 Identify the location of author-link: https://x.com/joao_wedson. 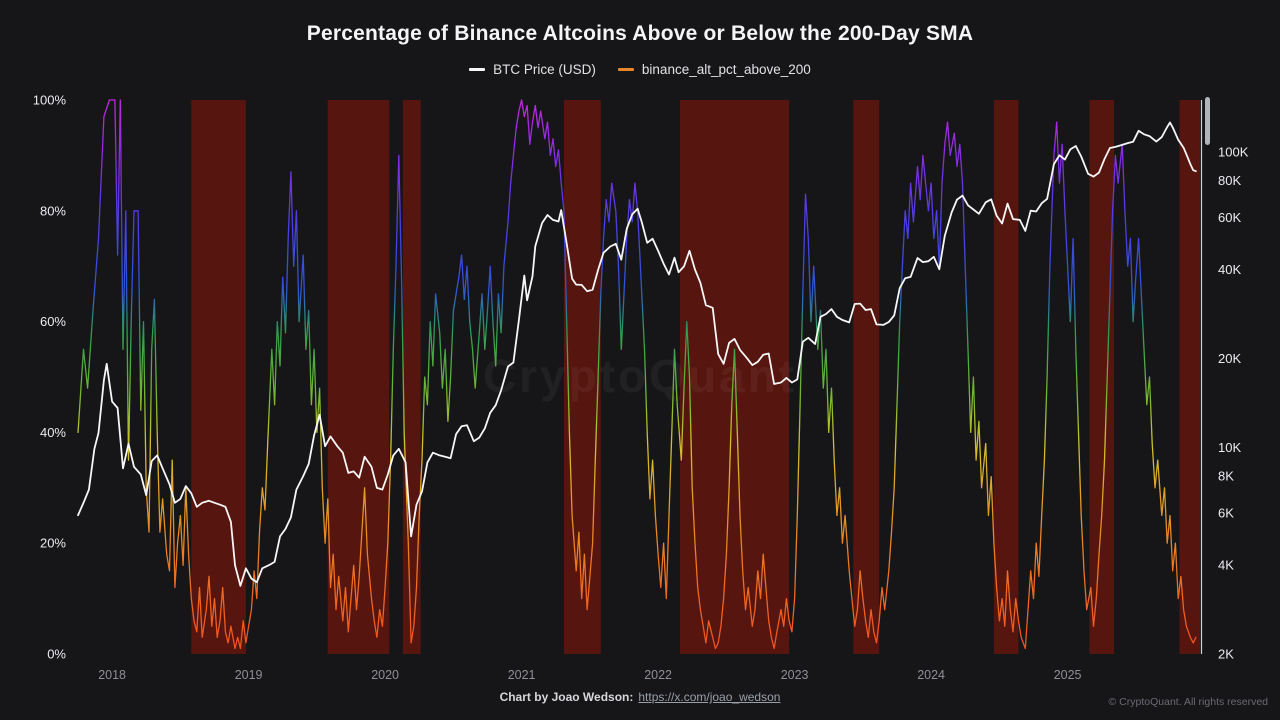
(709, 697).